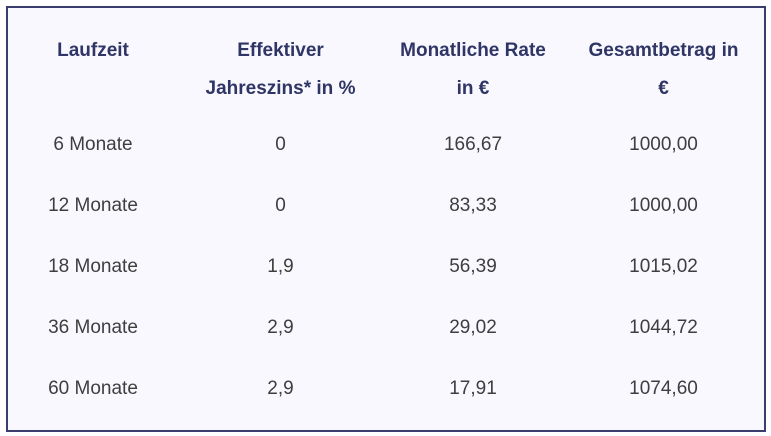  What do you see at coordinates (663, 327) in the screenshot?
I see `cell-gesamtbetrag: 1044,72` at bounding box center [663, 327].